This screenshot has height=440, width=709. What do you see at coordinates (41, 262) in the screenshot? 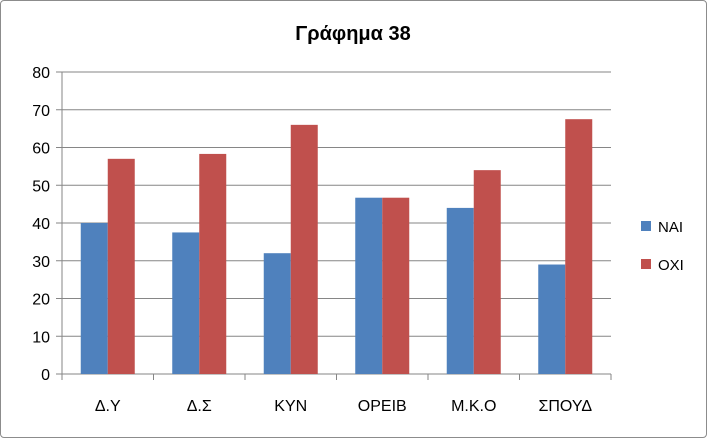
I see `y-tick-label: 30` at bounding box center [41, 262].